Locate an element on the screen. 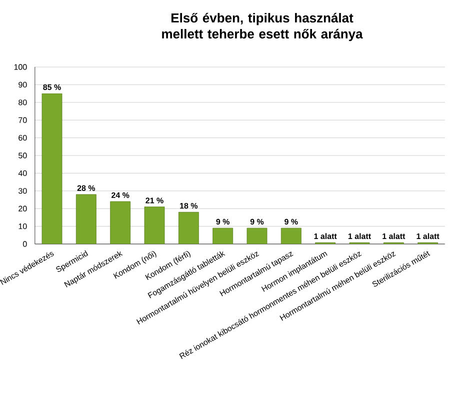 This screenshot has width=474, height=397. data-label: 18 % is located at coordinates (189, 205).